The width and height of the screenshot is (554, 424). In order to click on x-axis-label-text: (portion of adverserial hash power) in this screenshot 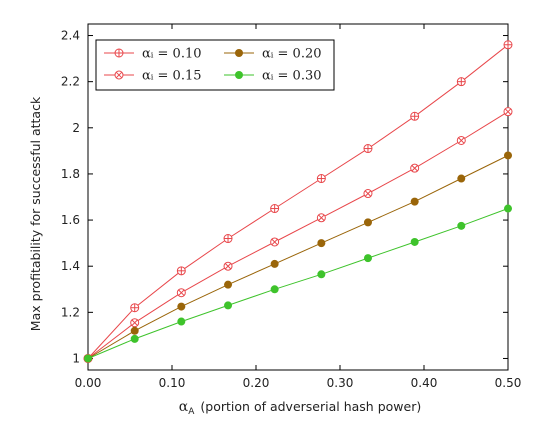, I will do `click(310, 406)`.